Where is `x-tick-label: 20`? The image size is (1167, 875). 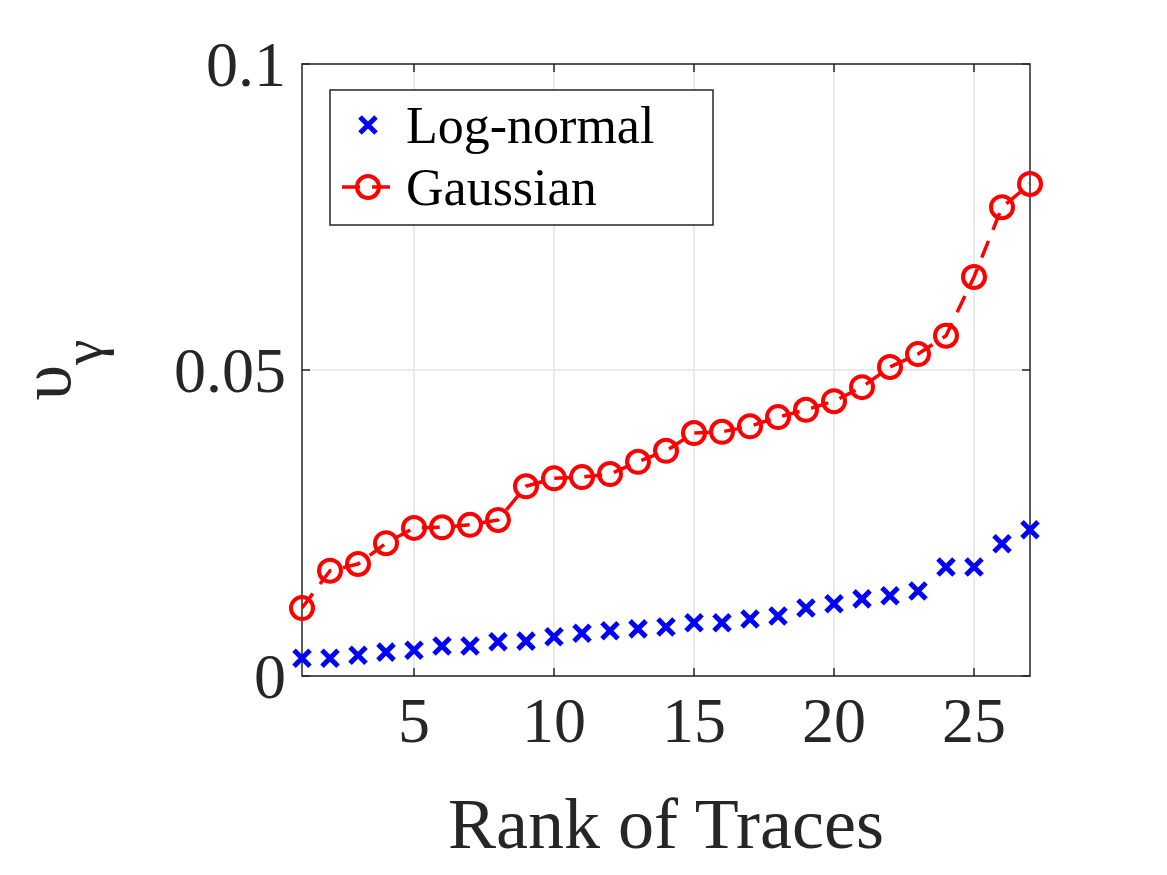
x-tick-label: 20 is located at coordinates (834, 720).